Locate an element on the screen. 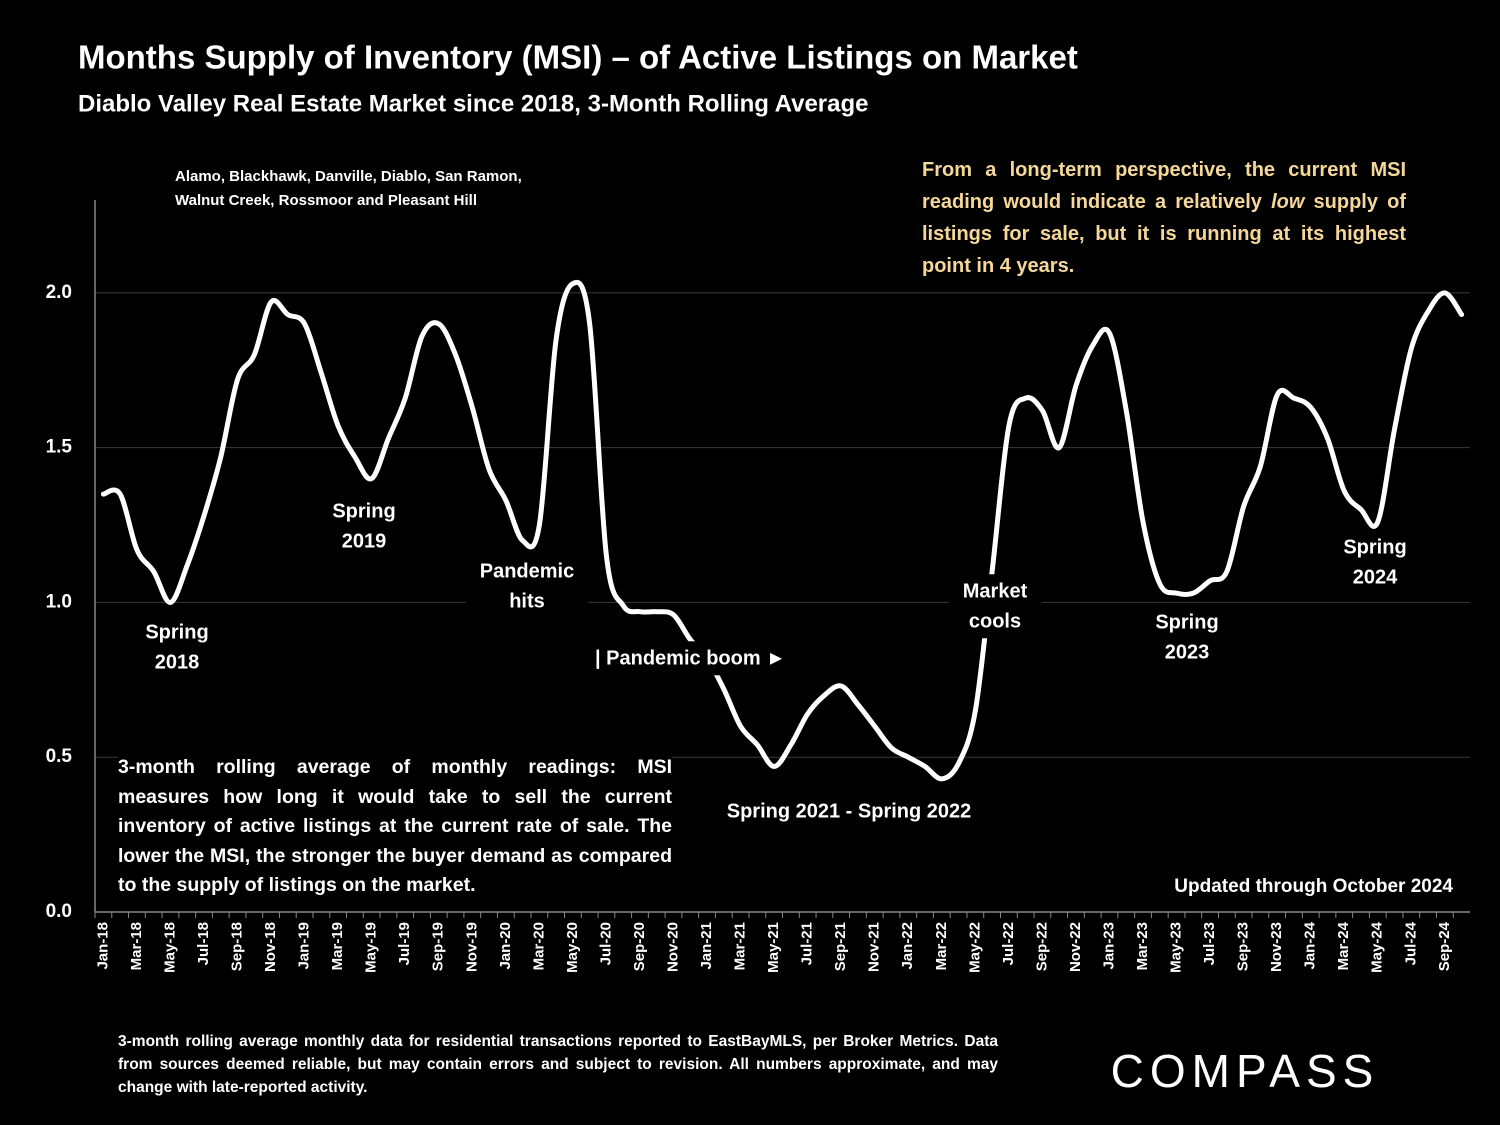 The height and width of the screenshot is (1125, 1500). updated-note: Updated through October 2024 is located at coordinates (1313, 886).